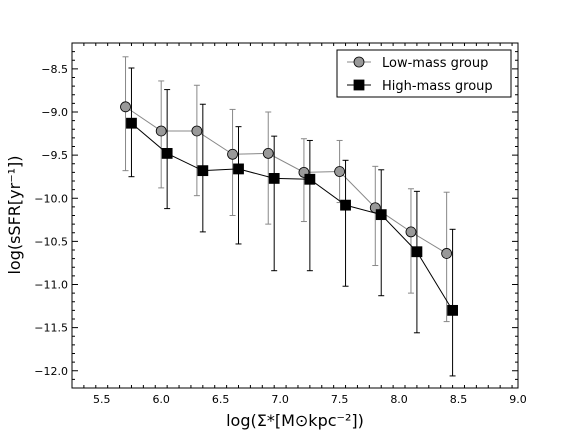 The image size is (576, 432). I want to click on y-tick-label: −11.0, so click(51, 285).